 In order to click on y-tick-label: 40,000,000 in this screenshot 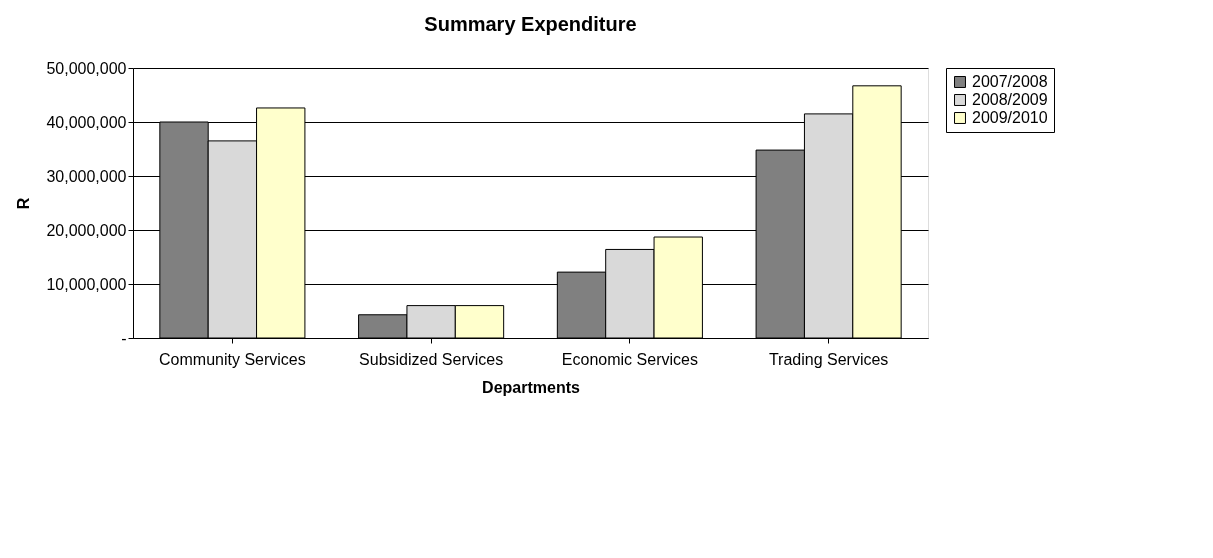, I will do `click(86, 122)`.